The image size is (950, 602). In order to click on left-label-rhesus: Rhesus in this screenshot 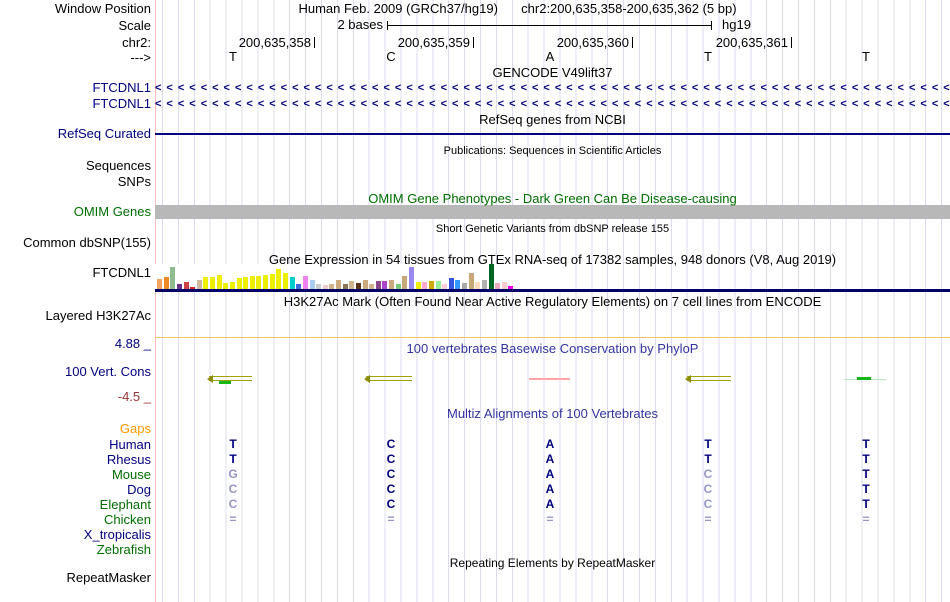, I will do `click(128, 459)`.